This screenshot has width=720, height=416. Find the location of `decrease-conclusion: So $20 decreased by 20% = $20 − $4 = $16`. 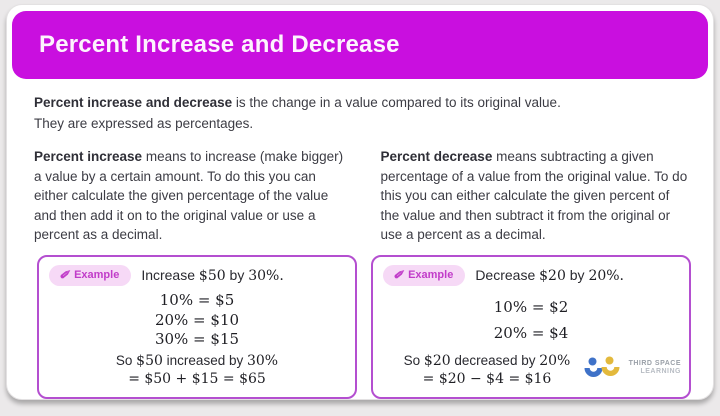

decrease-conclusion: So $20 decreased by 20% = $20 − $4 = $16 is located at coordinates (531, 371).